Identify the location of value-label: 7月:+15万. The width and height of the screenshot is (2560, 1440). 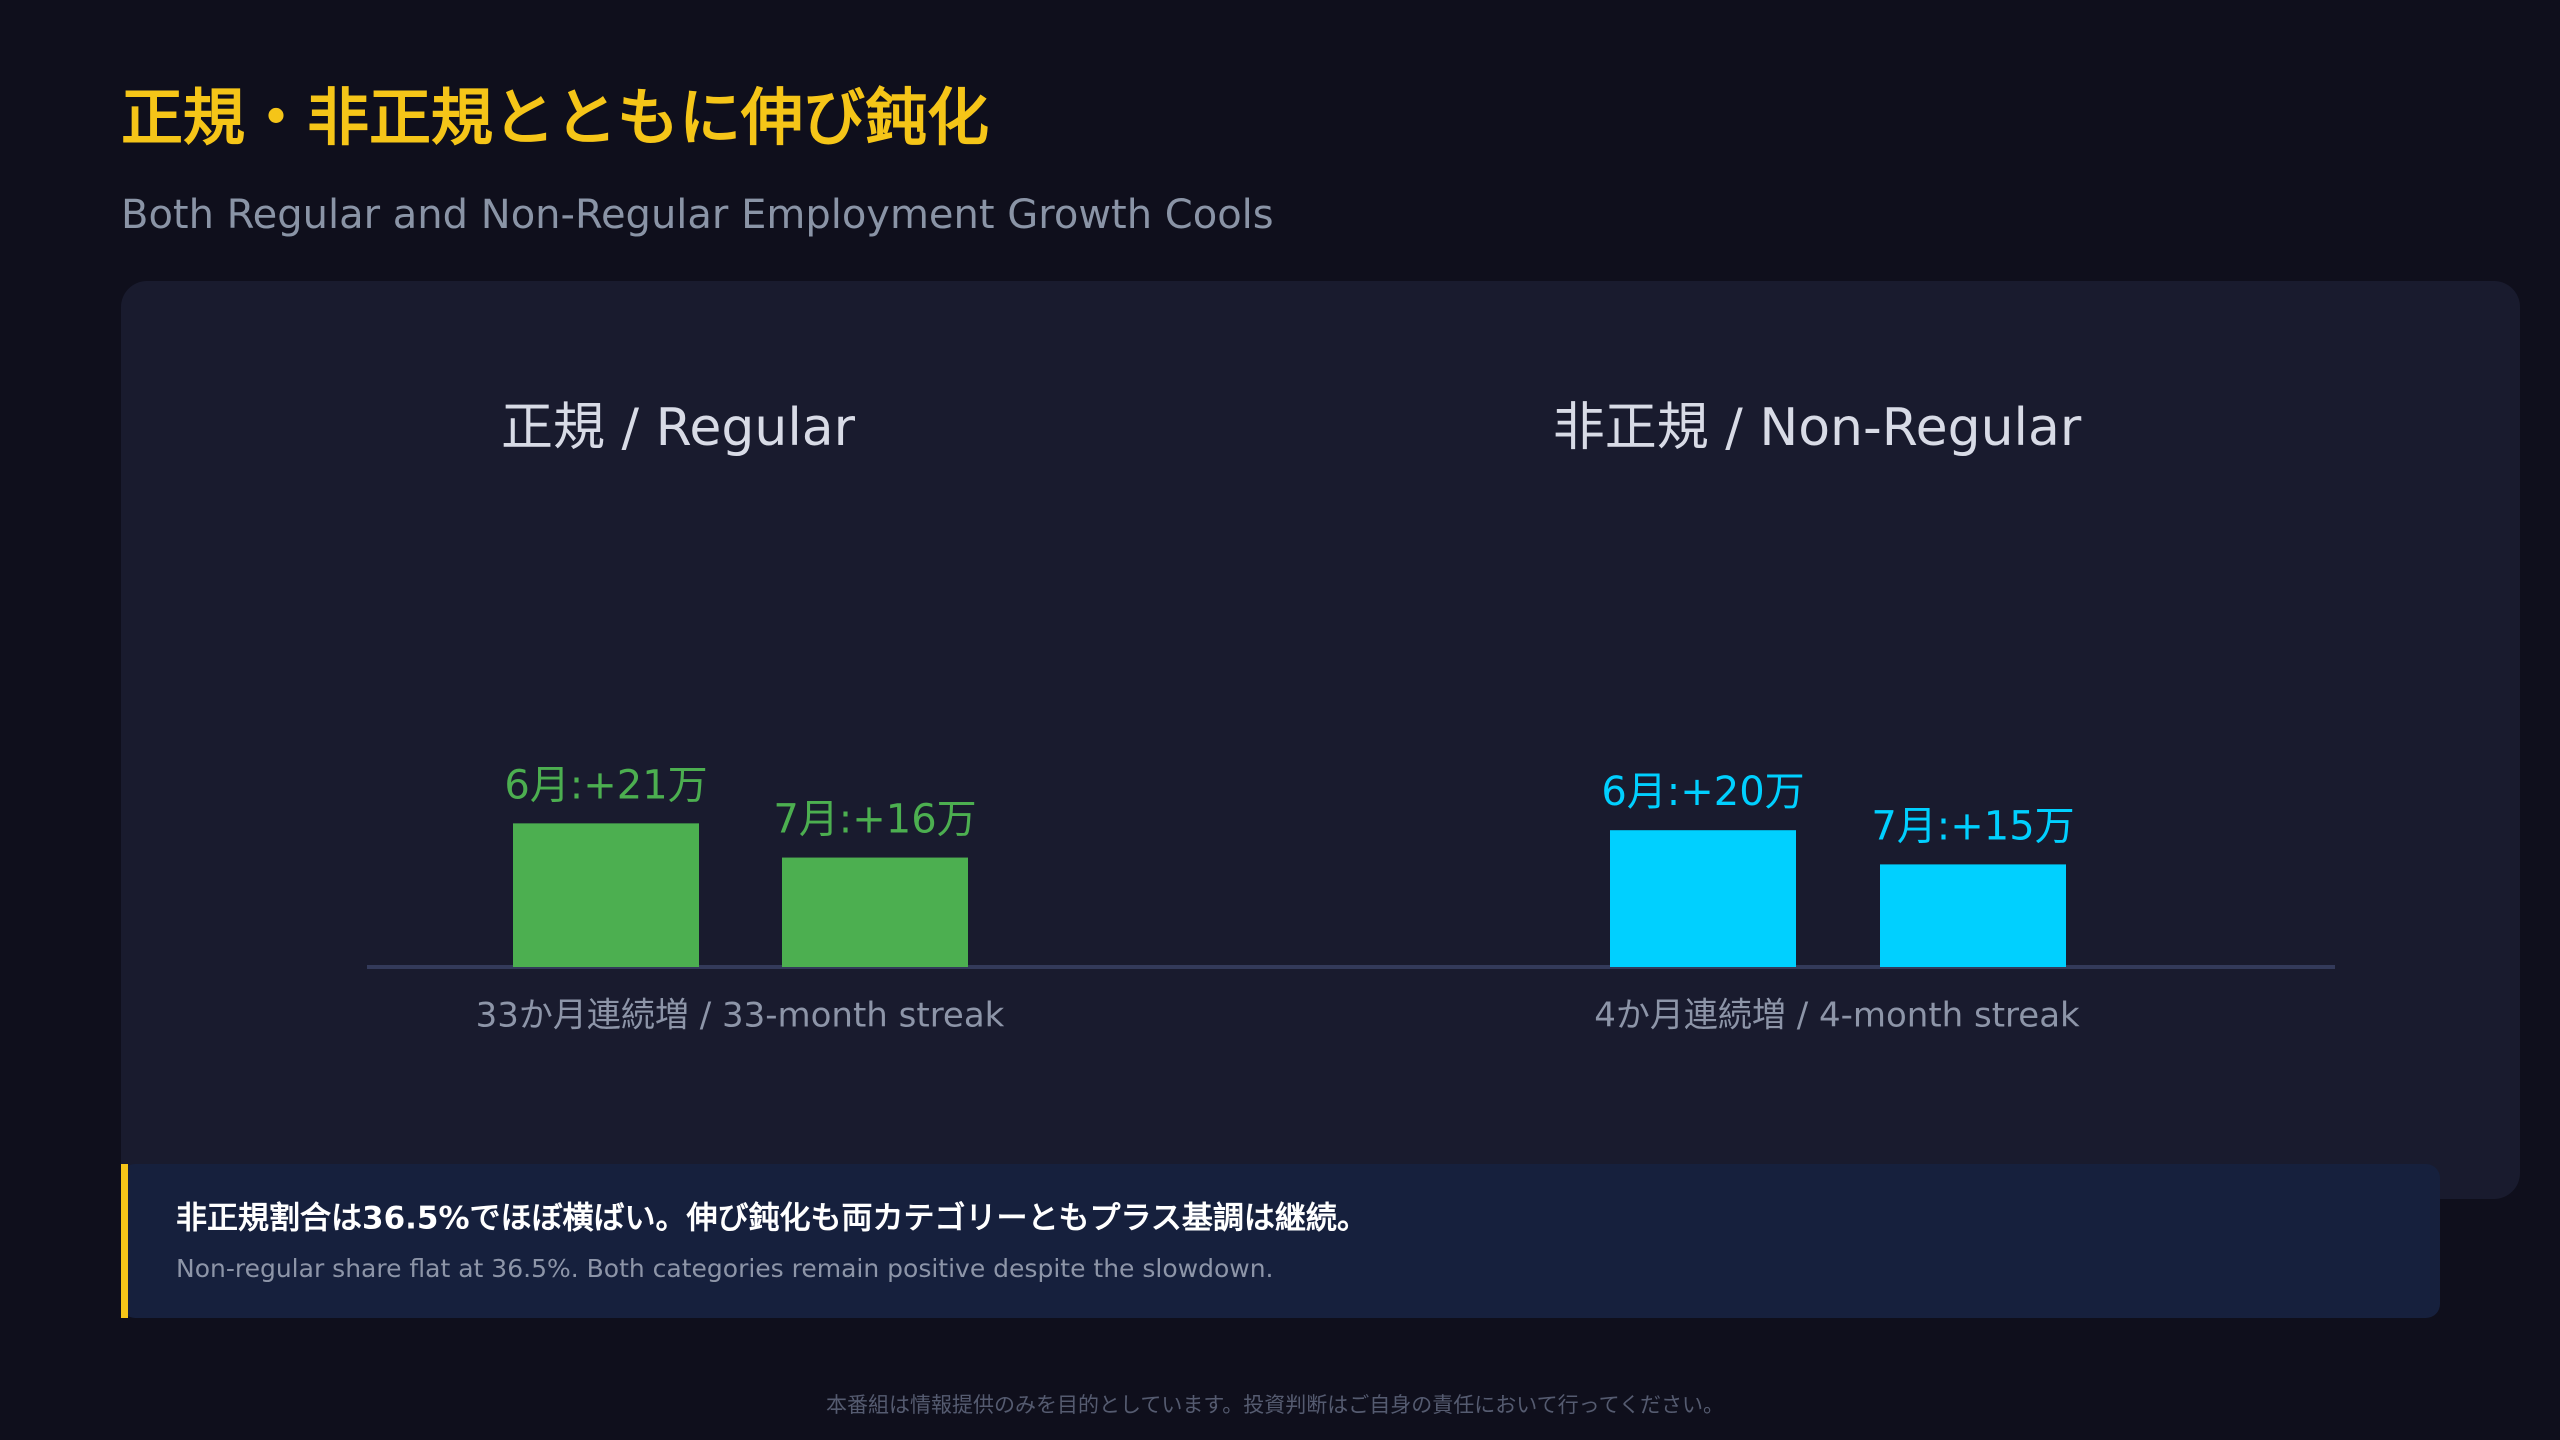
(1972, 826).